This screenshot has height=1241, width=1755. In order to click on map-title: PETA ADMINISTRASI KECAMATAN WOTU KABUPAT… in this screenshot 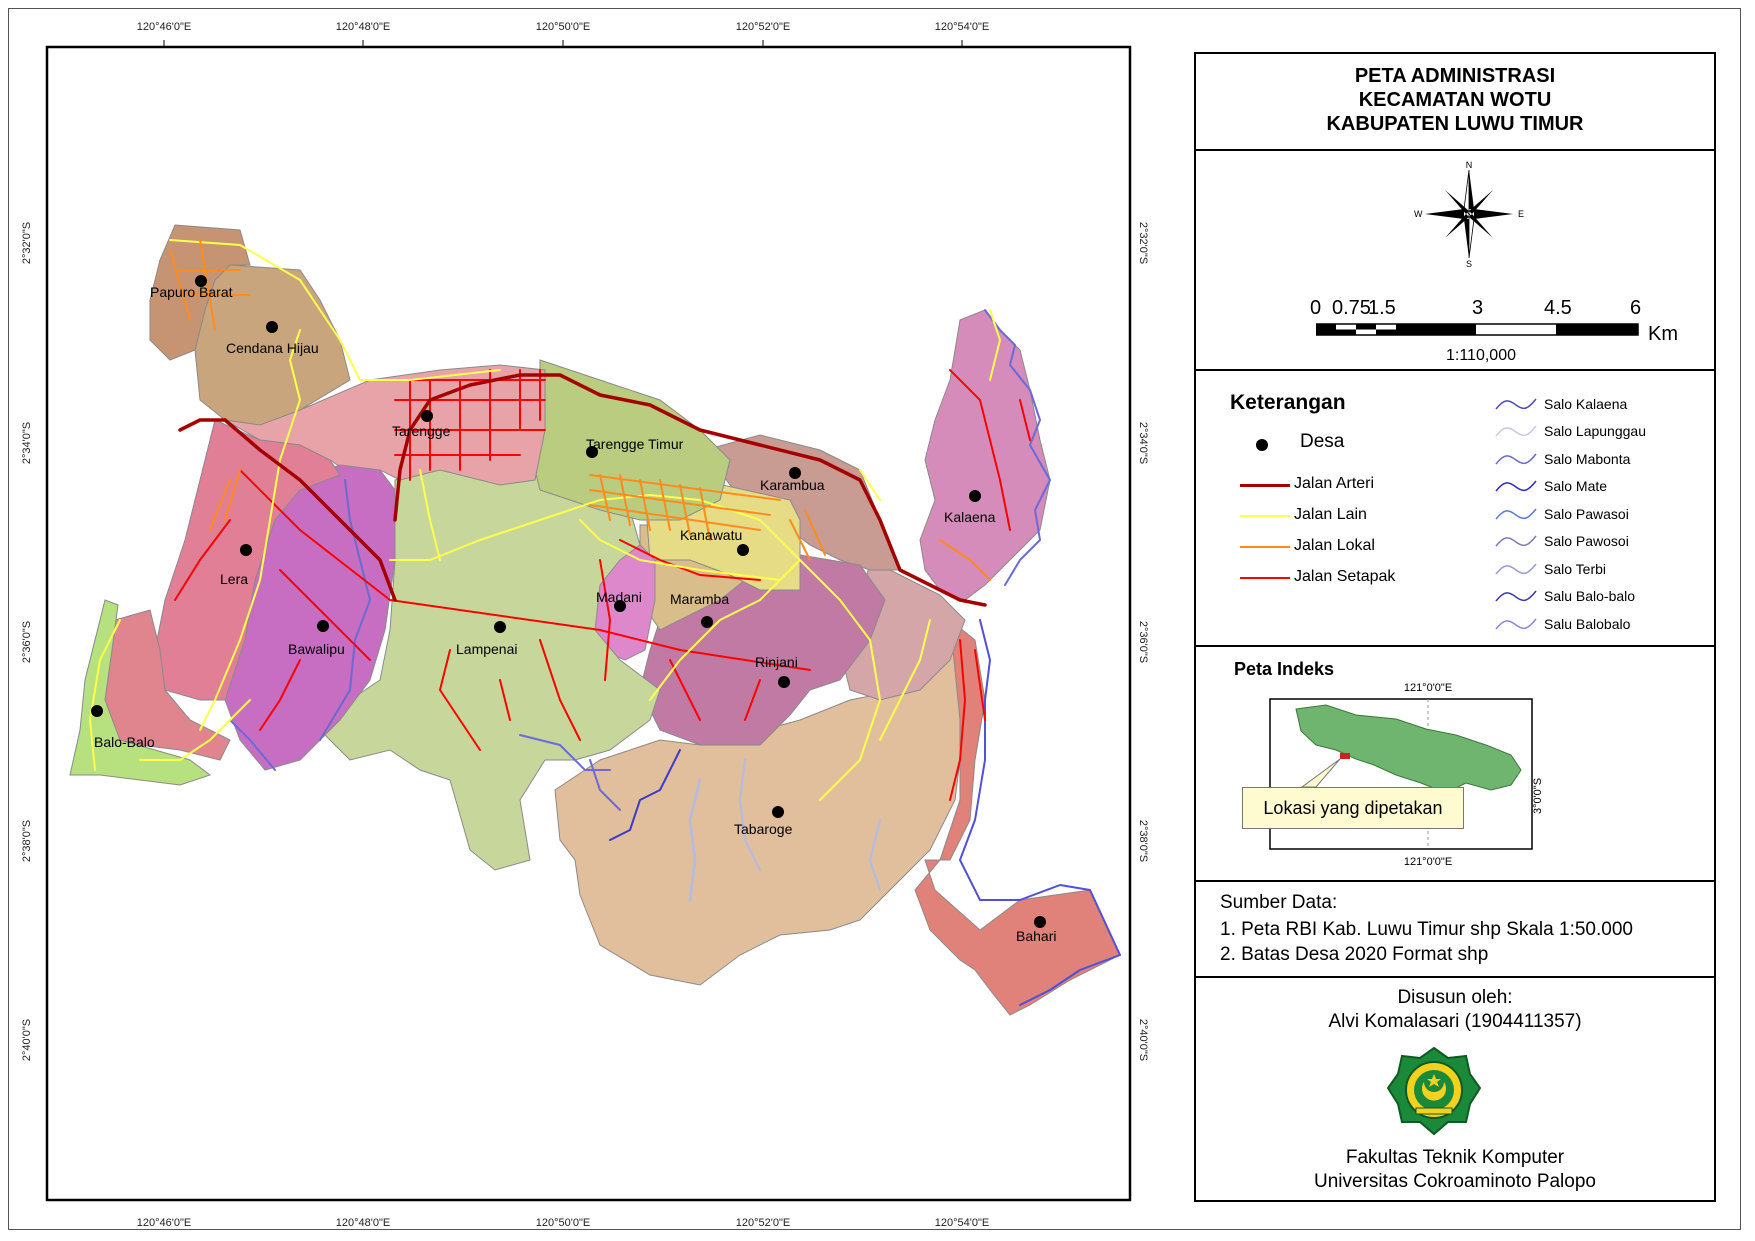, I will do `click(1455, 102)`.